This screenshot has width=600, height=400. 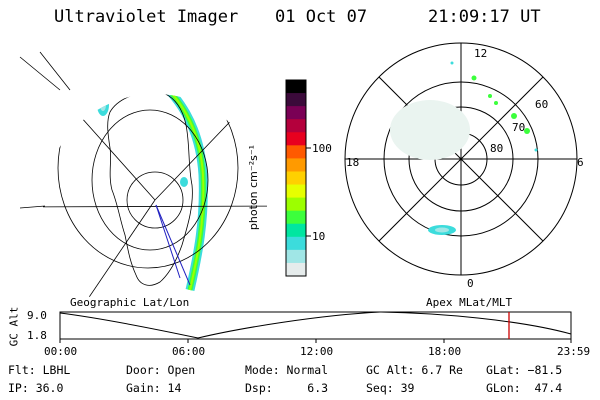 What do you see at coordinates (519, 127) in the screenshot?
I see `mlat-label-70: 70` at bounding box center [519, 127].